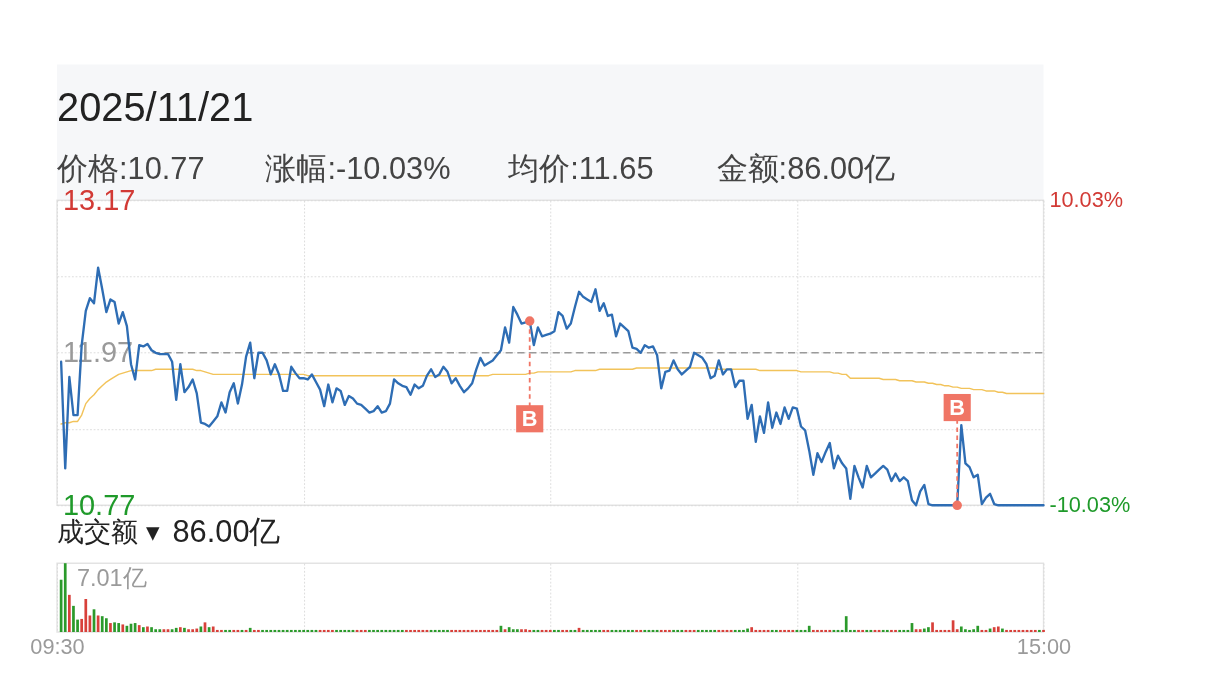  I want to click on line-series, so click(552, 396).